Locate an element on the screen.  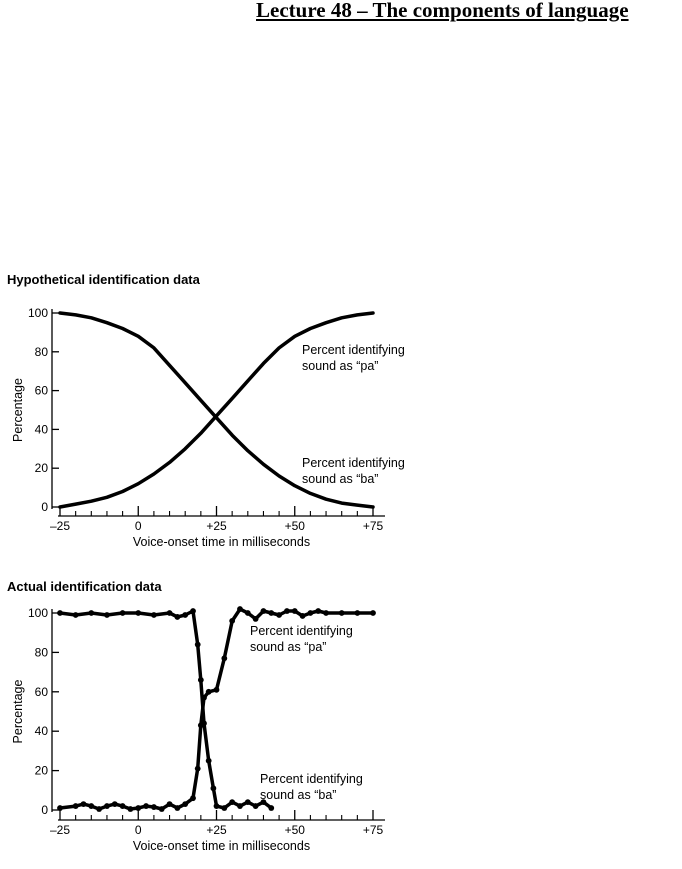
chart-title-hypothetical: Hypothetical identification data is located at coordinates (103, 279).